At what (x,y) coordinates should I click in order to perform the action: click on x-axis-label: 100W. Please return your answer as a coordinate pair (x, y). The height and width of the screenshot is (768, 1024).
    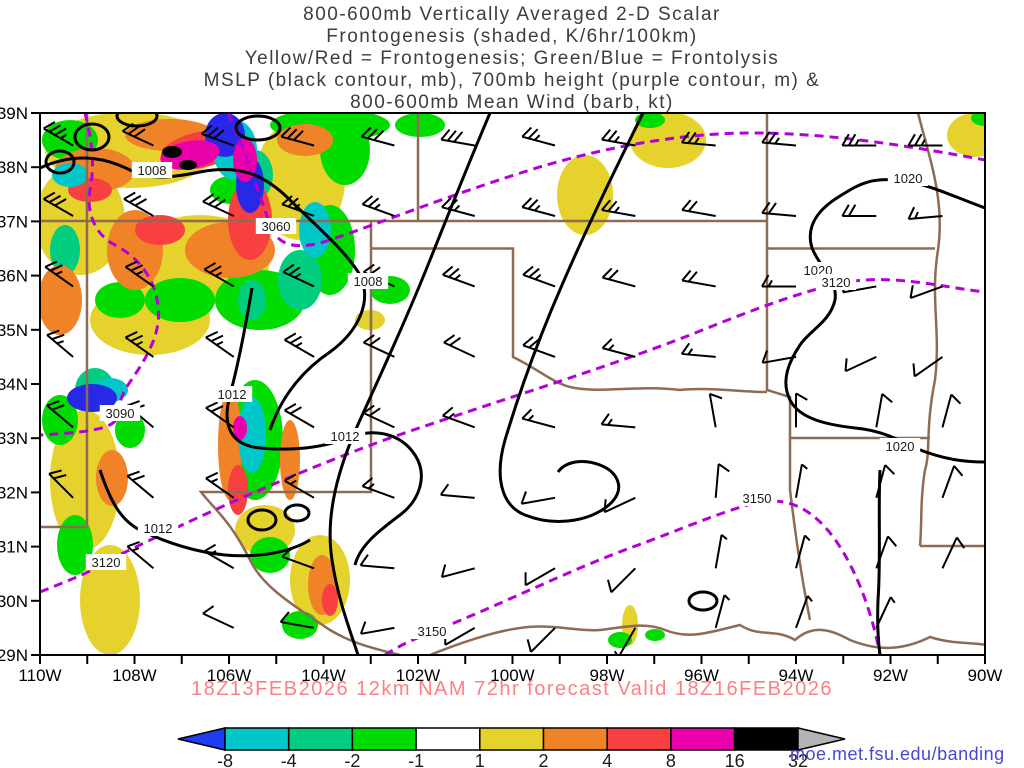
    Looking at the image, I should click on (512, 675).